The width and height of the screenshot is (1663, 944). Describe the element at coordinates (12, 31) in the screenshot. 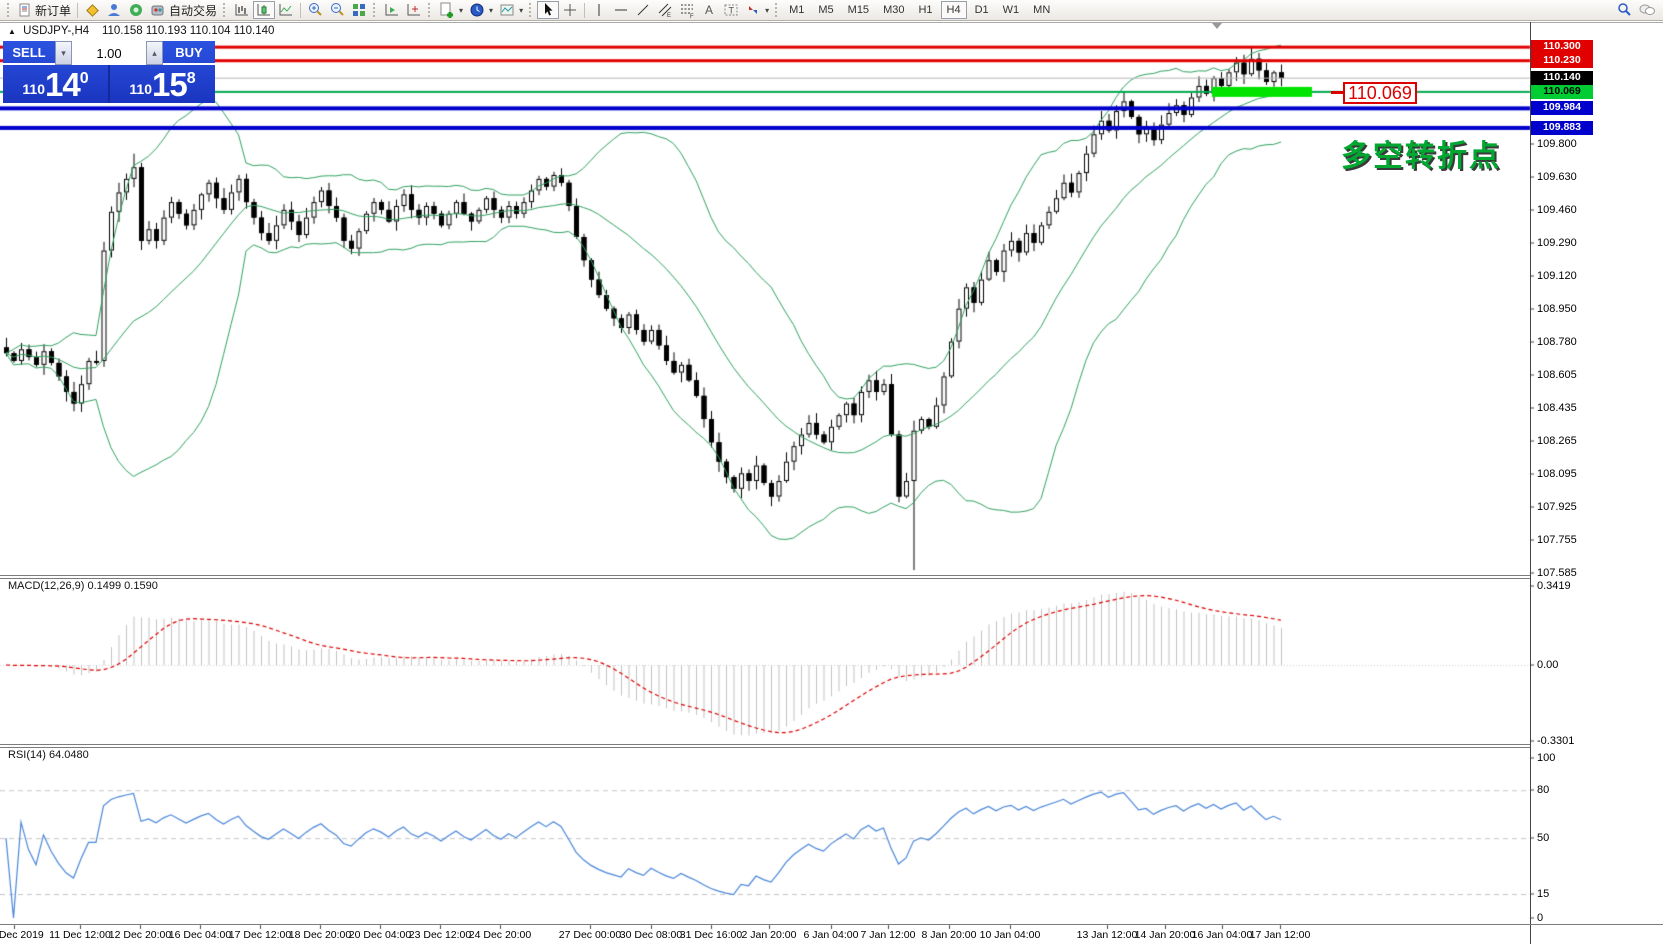

I see `symbol-triangle-icon: ▲` at that location.